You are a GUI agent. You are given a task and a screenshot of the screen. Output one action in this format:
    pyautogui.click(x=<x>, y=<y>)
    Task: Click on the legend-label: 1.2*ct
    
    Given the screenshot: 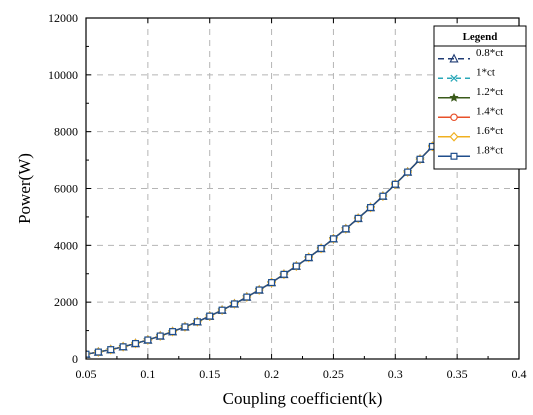 What is the action you would take?
    pyautogui.click(x=489, y=92)
    